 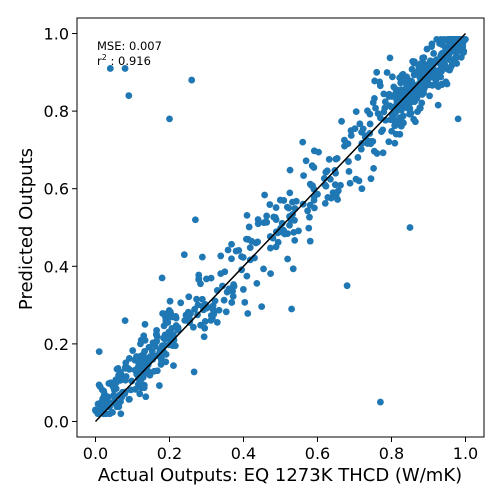 What do you see at coordinates (95, 453) in the screenshot?
I see `x-tick-label: 0.0` at bounding box center [95, 453].